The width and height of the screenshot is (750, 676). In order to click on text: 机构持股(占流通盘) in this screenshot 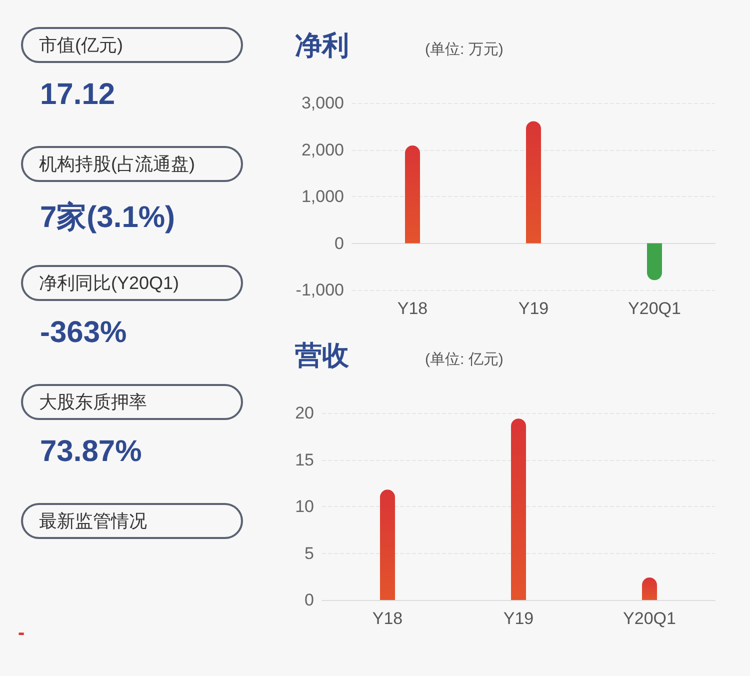, I will do `click(132, 164)`.